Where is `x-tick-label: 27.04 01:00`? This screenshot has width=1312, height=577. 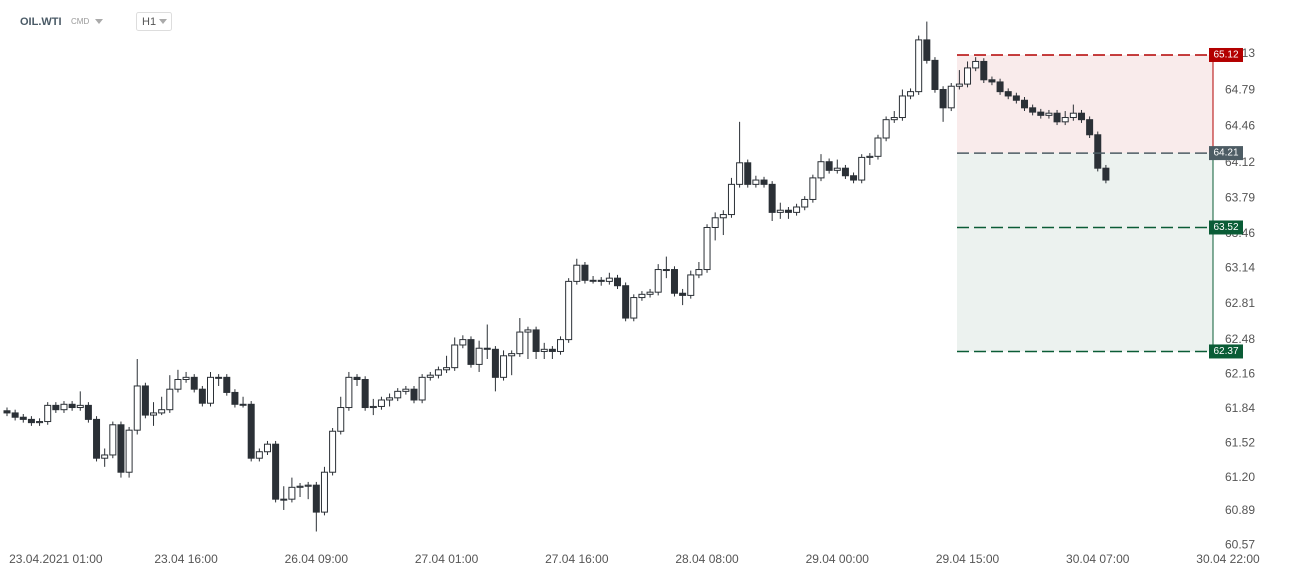 x-tick-label: 27.04 01:00 is located at coordinates (447, 559).